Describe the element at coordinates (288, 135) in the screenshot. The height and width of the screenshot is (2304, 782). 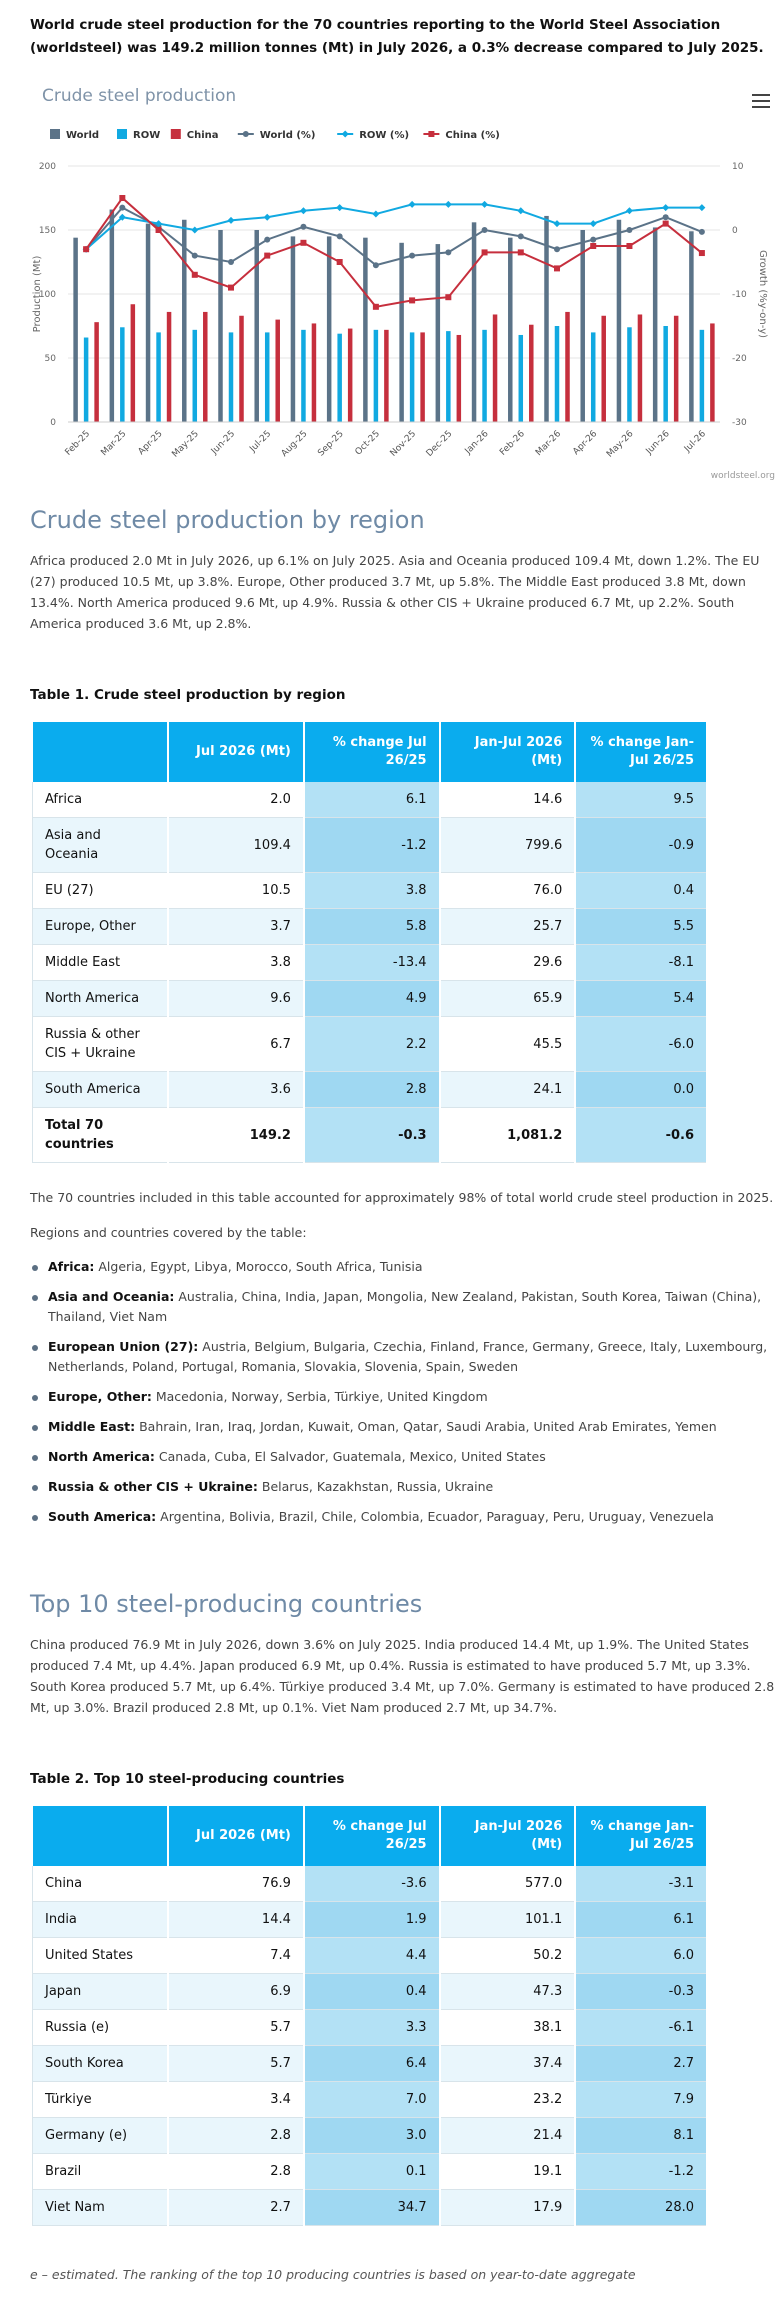
I see `legend-world-label: World (%)` at that location.